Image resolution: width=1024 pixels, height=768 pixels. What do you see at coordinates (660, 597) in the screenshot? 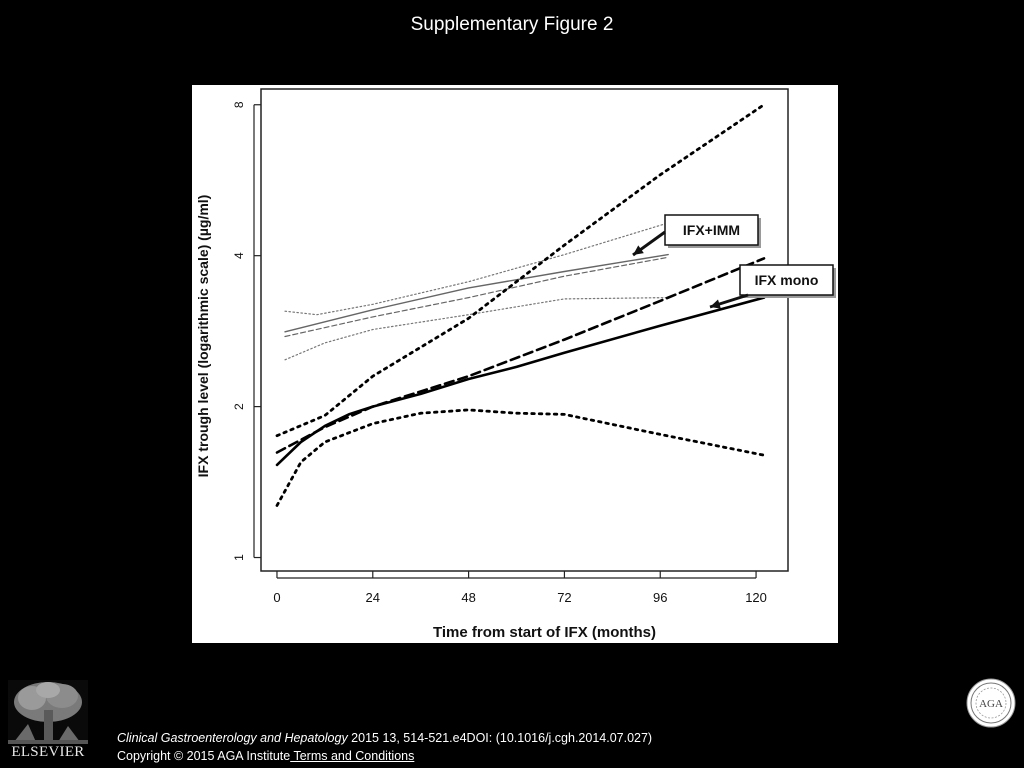
I see `x-tick-label: 96` at bounding box center [660, 597].